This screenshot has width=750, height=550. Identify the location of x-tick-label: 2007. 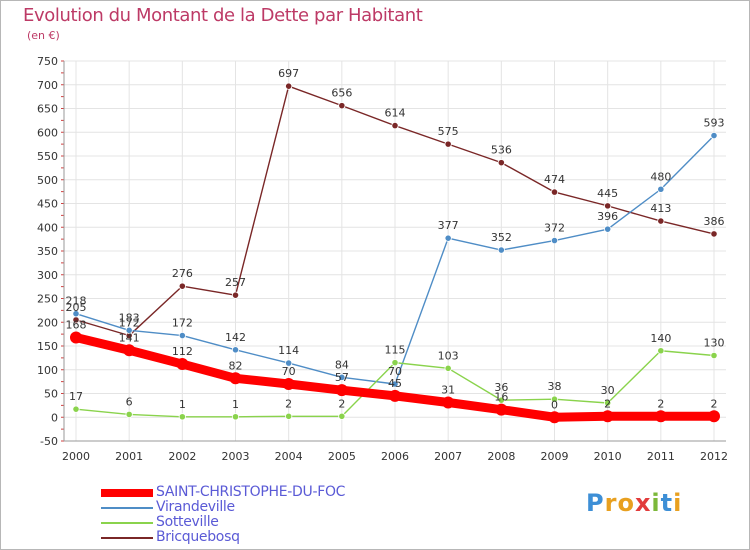
(448, 456).